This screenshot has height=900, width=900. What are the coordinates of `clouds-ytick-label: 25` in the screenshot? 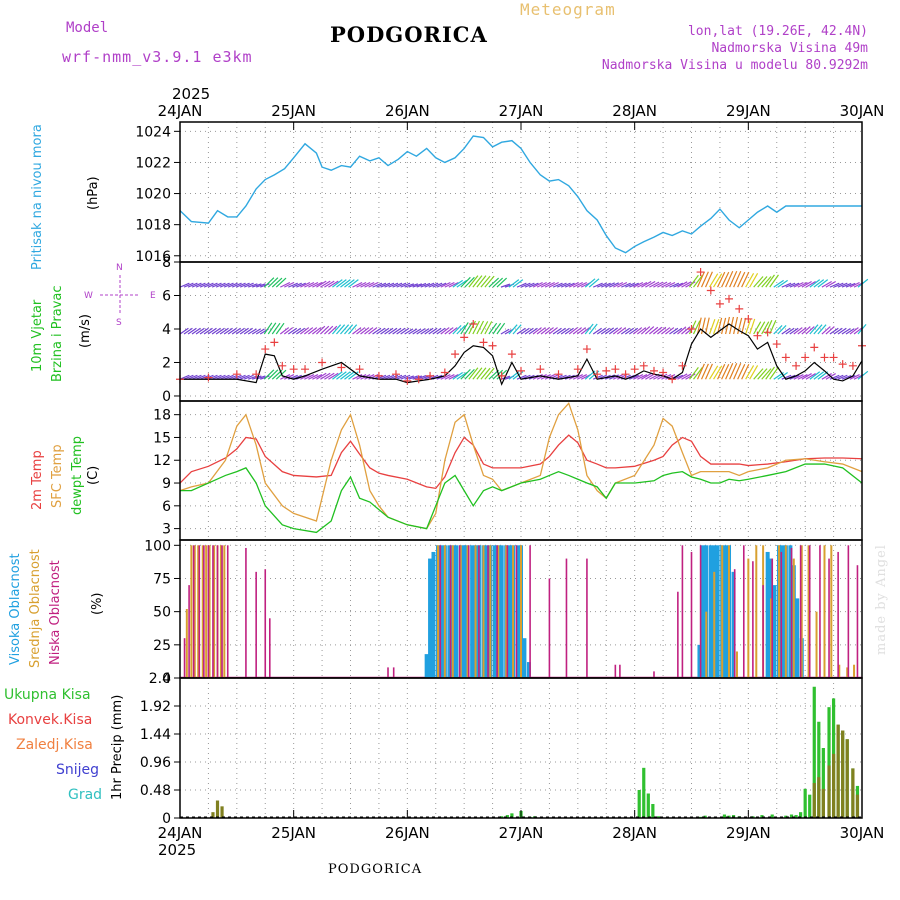 It's located at (162, 646).